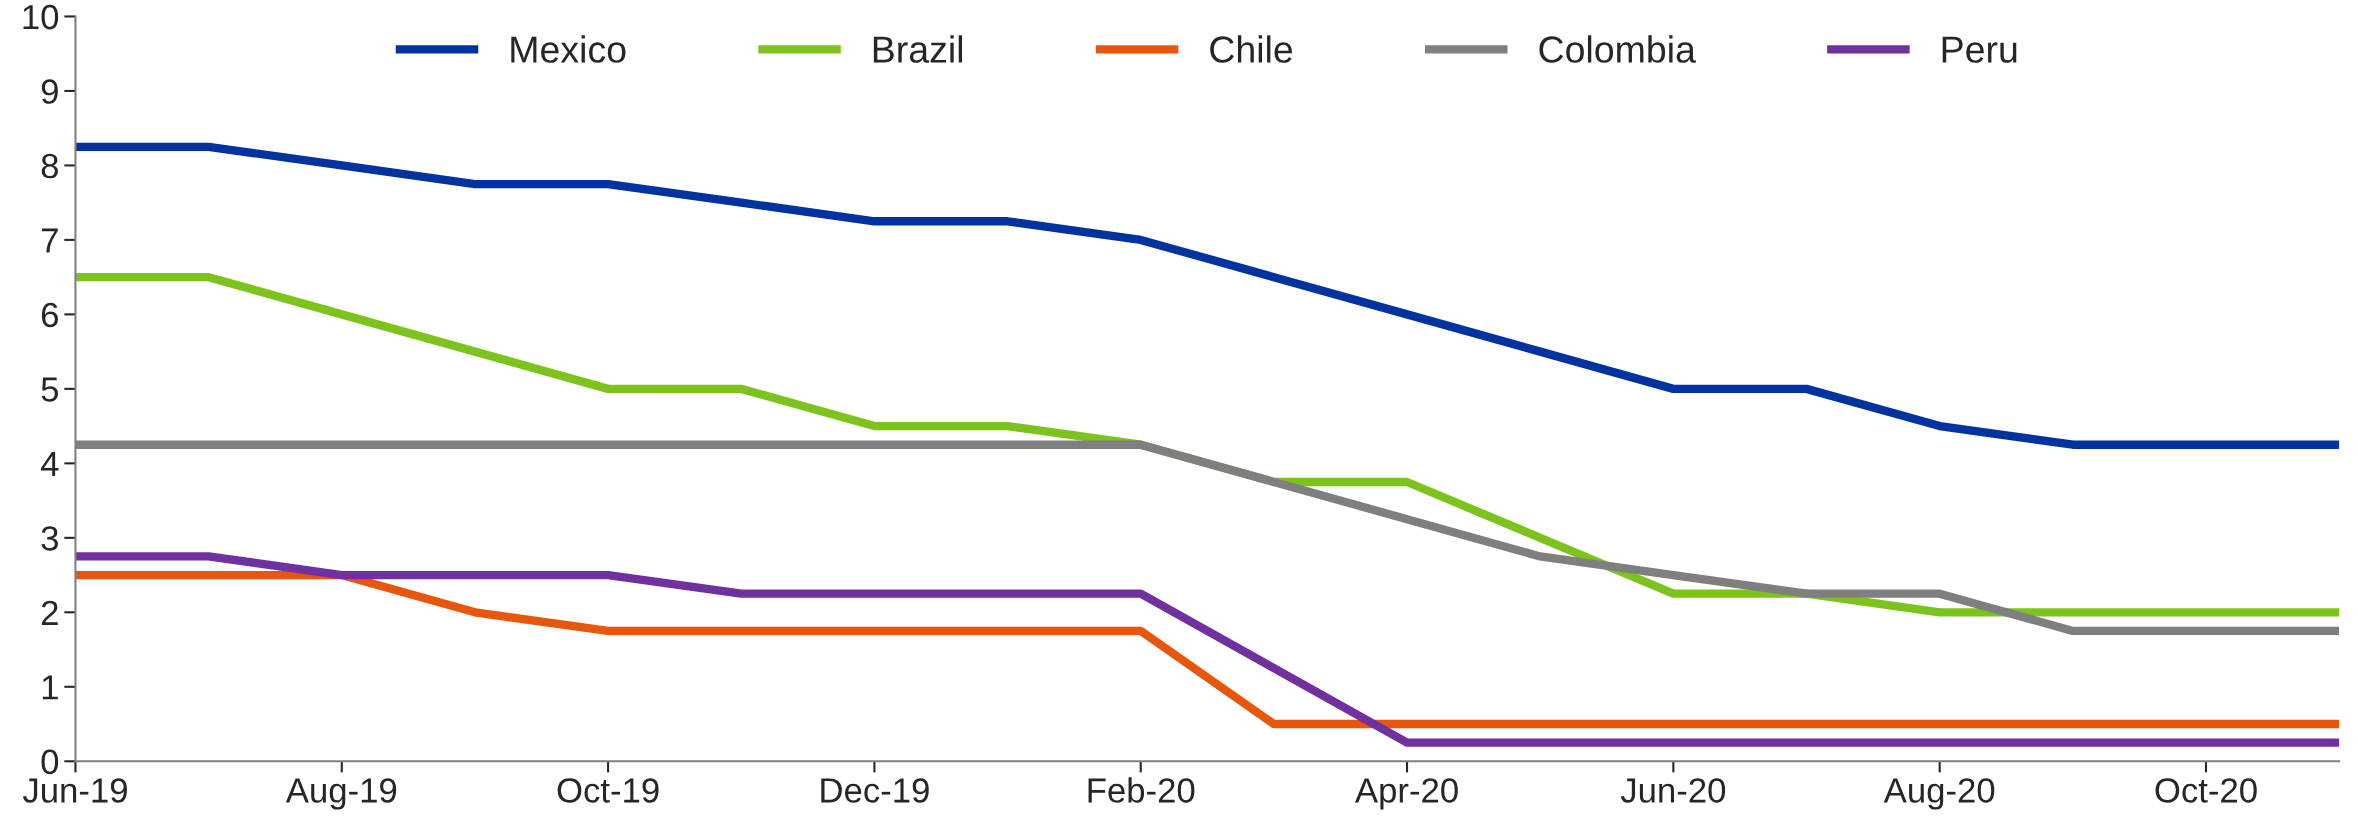 The width and height of the screenshot is (2358, 823). Describe the element at coordinates (1251, 49) in the screenshot. I see `legend-label: Chile` at that location.